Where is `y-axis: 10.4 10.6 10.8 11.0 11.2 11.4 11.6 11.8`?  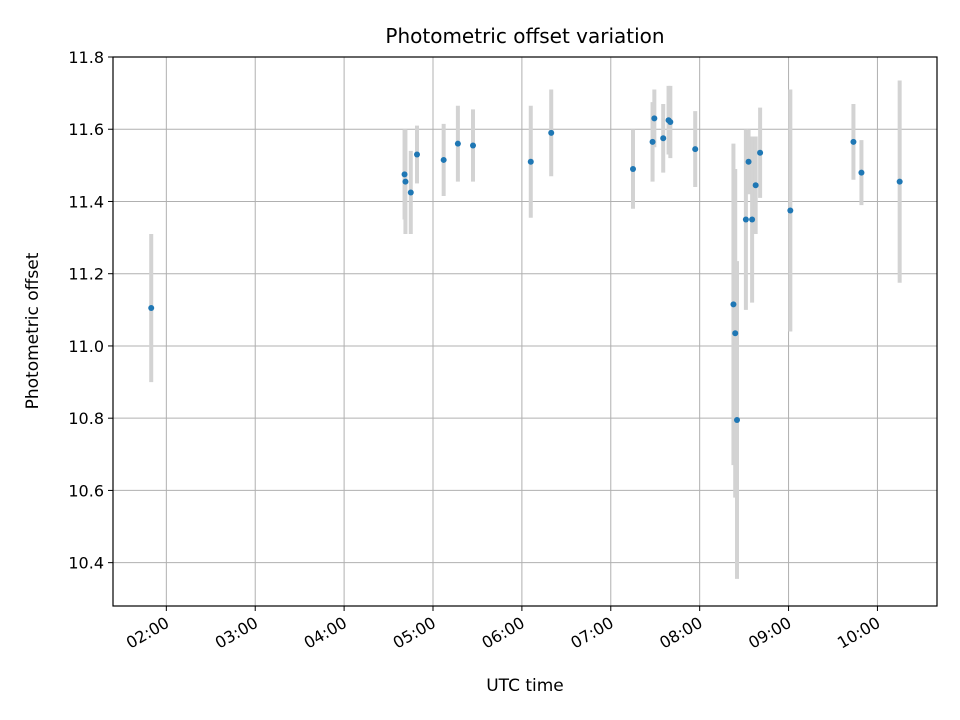 y-axis: 10.4 10.6 10.8 11.0 11.2 11.4 11.6 11.8 is located at coordinates (90, 310).